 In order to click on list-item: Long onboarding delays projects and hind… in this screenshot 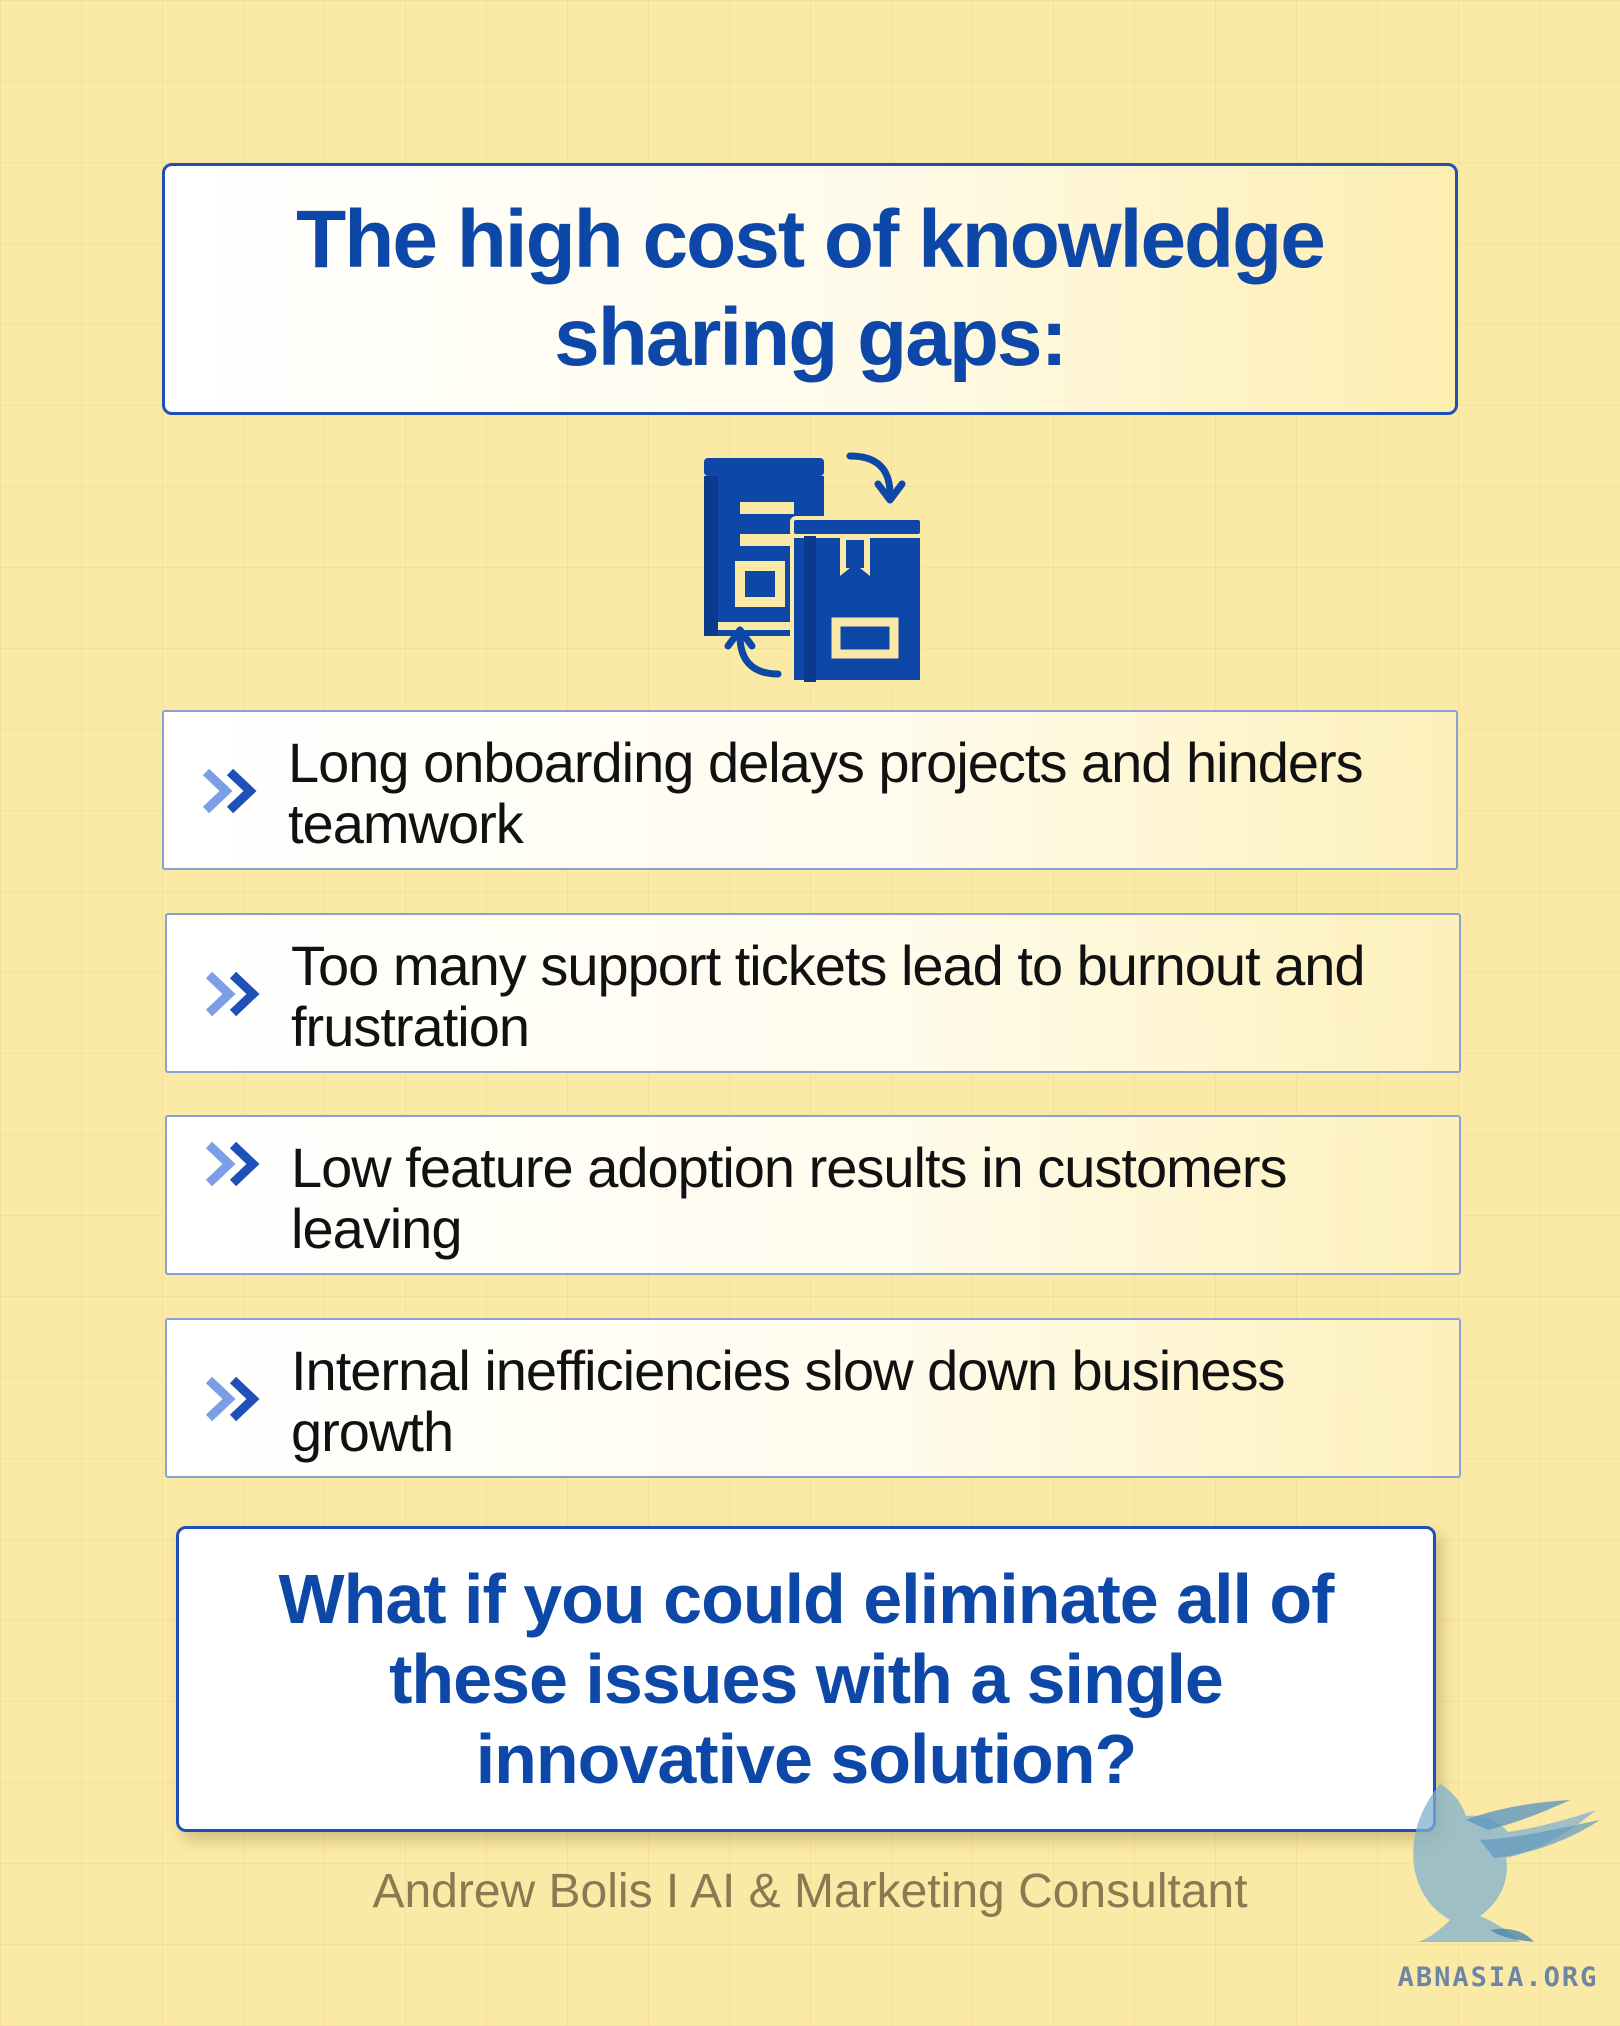, I will do `click(810, 790)`.